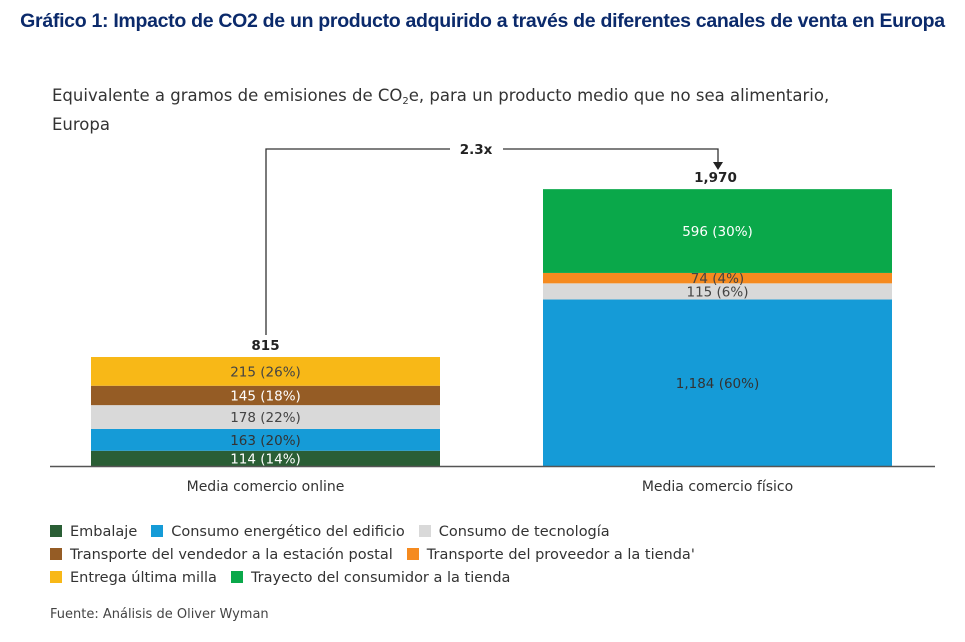 This screenshot has height=642, width=965. I want to click on total-label: 1,970, so click(715, 178).